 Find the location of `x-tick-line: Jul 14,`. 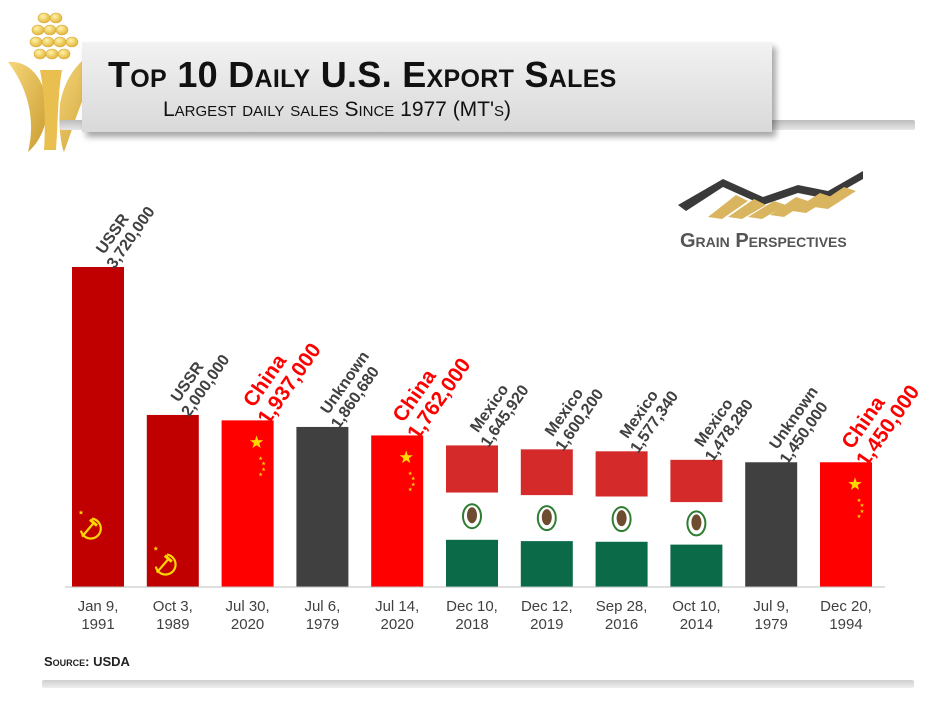

x-tick-line: Jul 14, is located at coordinates (397, 606).